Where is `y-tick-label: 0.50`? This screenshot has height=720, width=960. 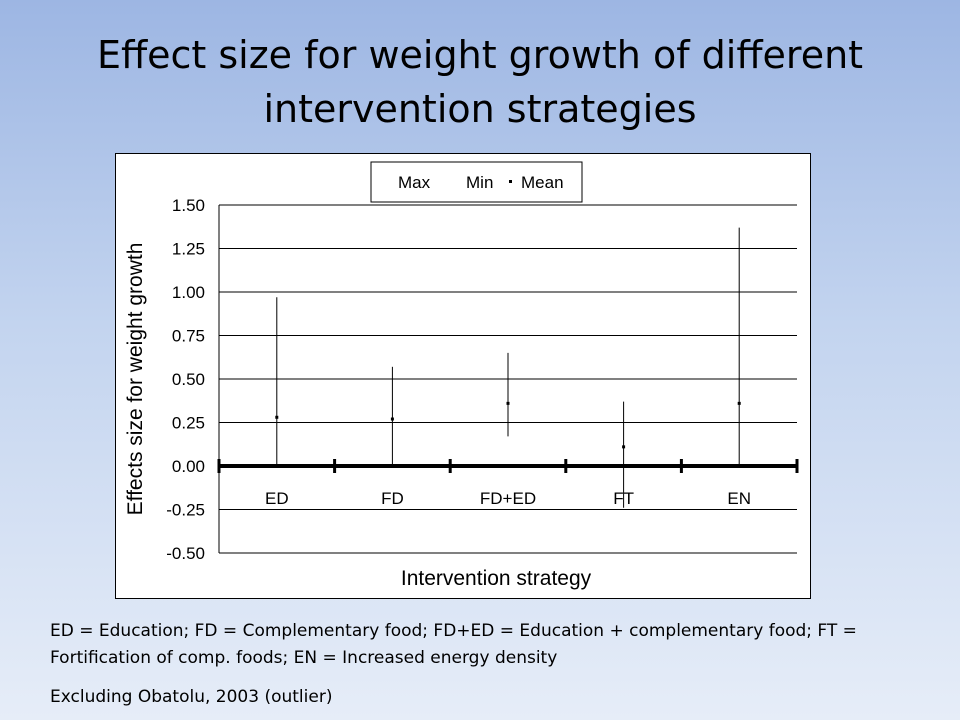
y-tick-label: 0.50 is located at coordinates (188, 379).